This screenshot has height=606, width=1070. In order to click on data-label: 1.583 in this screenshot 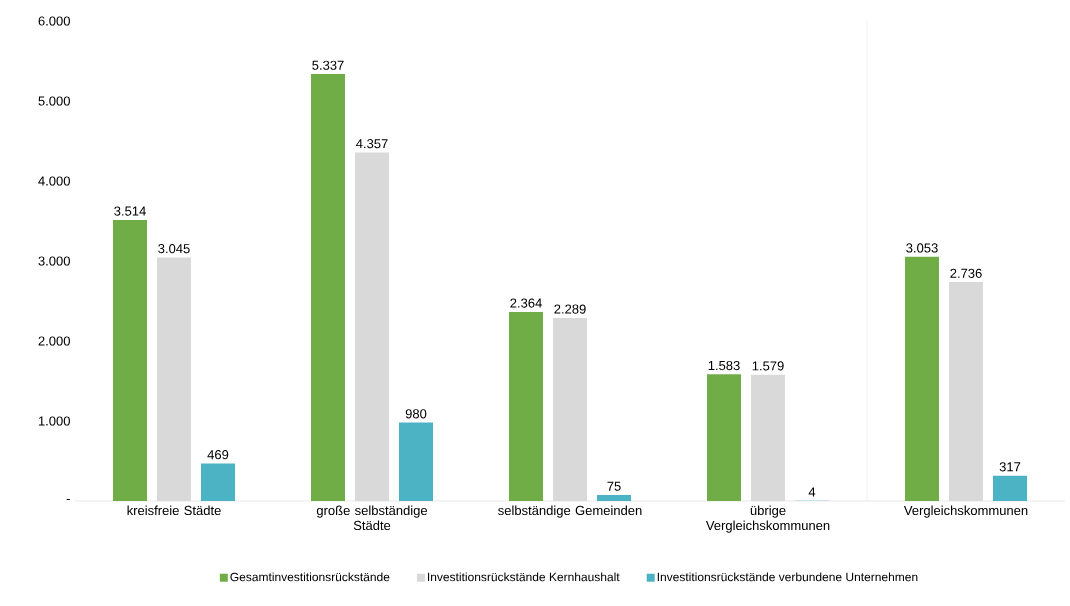, I will do `click(724, 365)`.